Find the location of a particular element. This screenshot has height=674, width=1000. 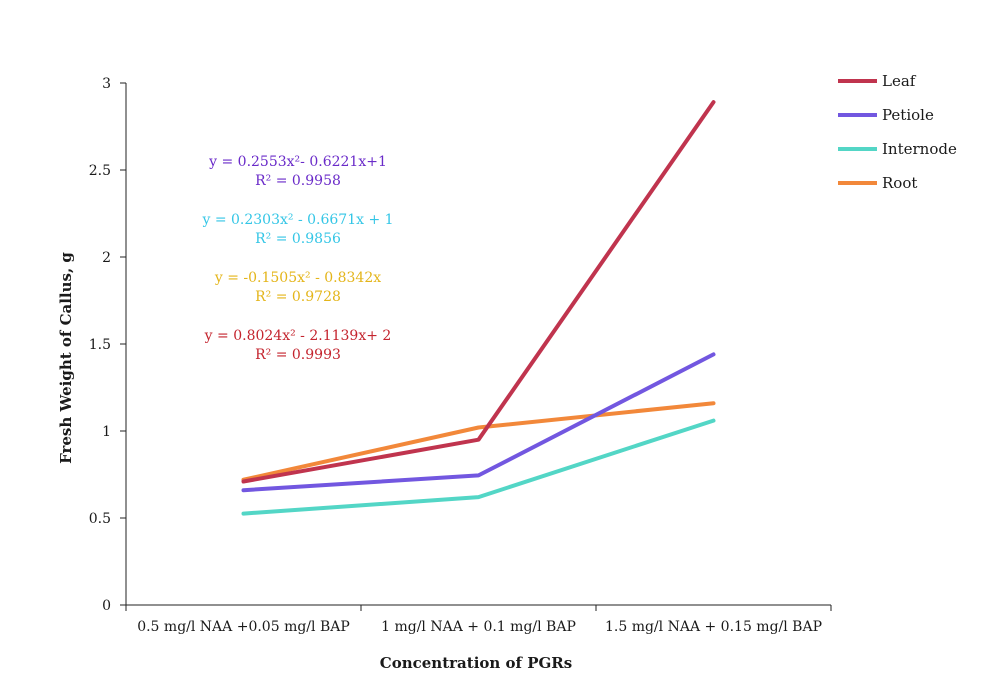

y-axis-ticks: 0 0.5 1 1.5 2 2.5 3 is located at coordinates (107, 345).